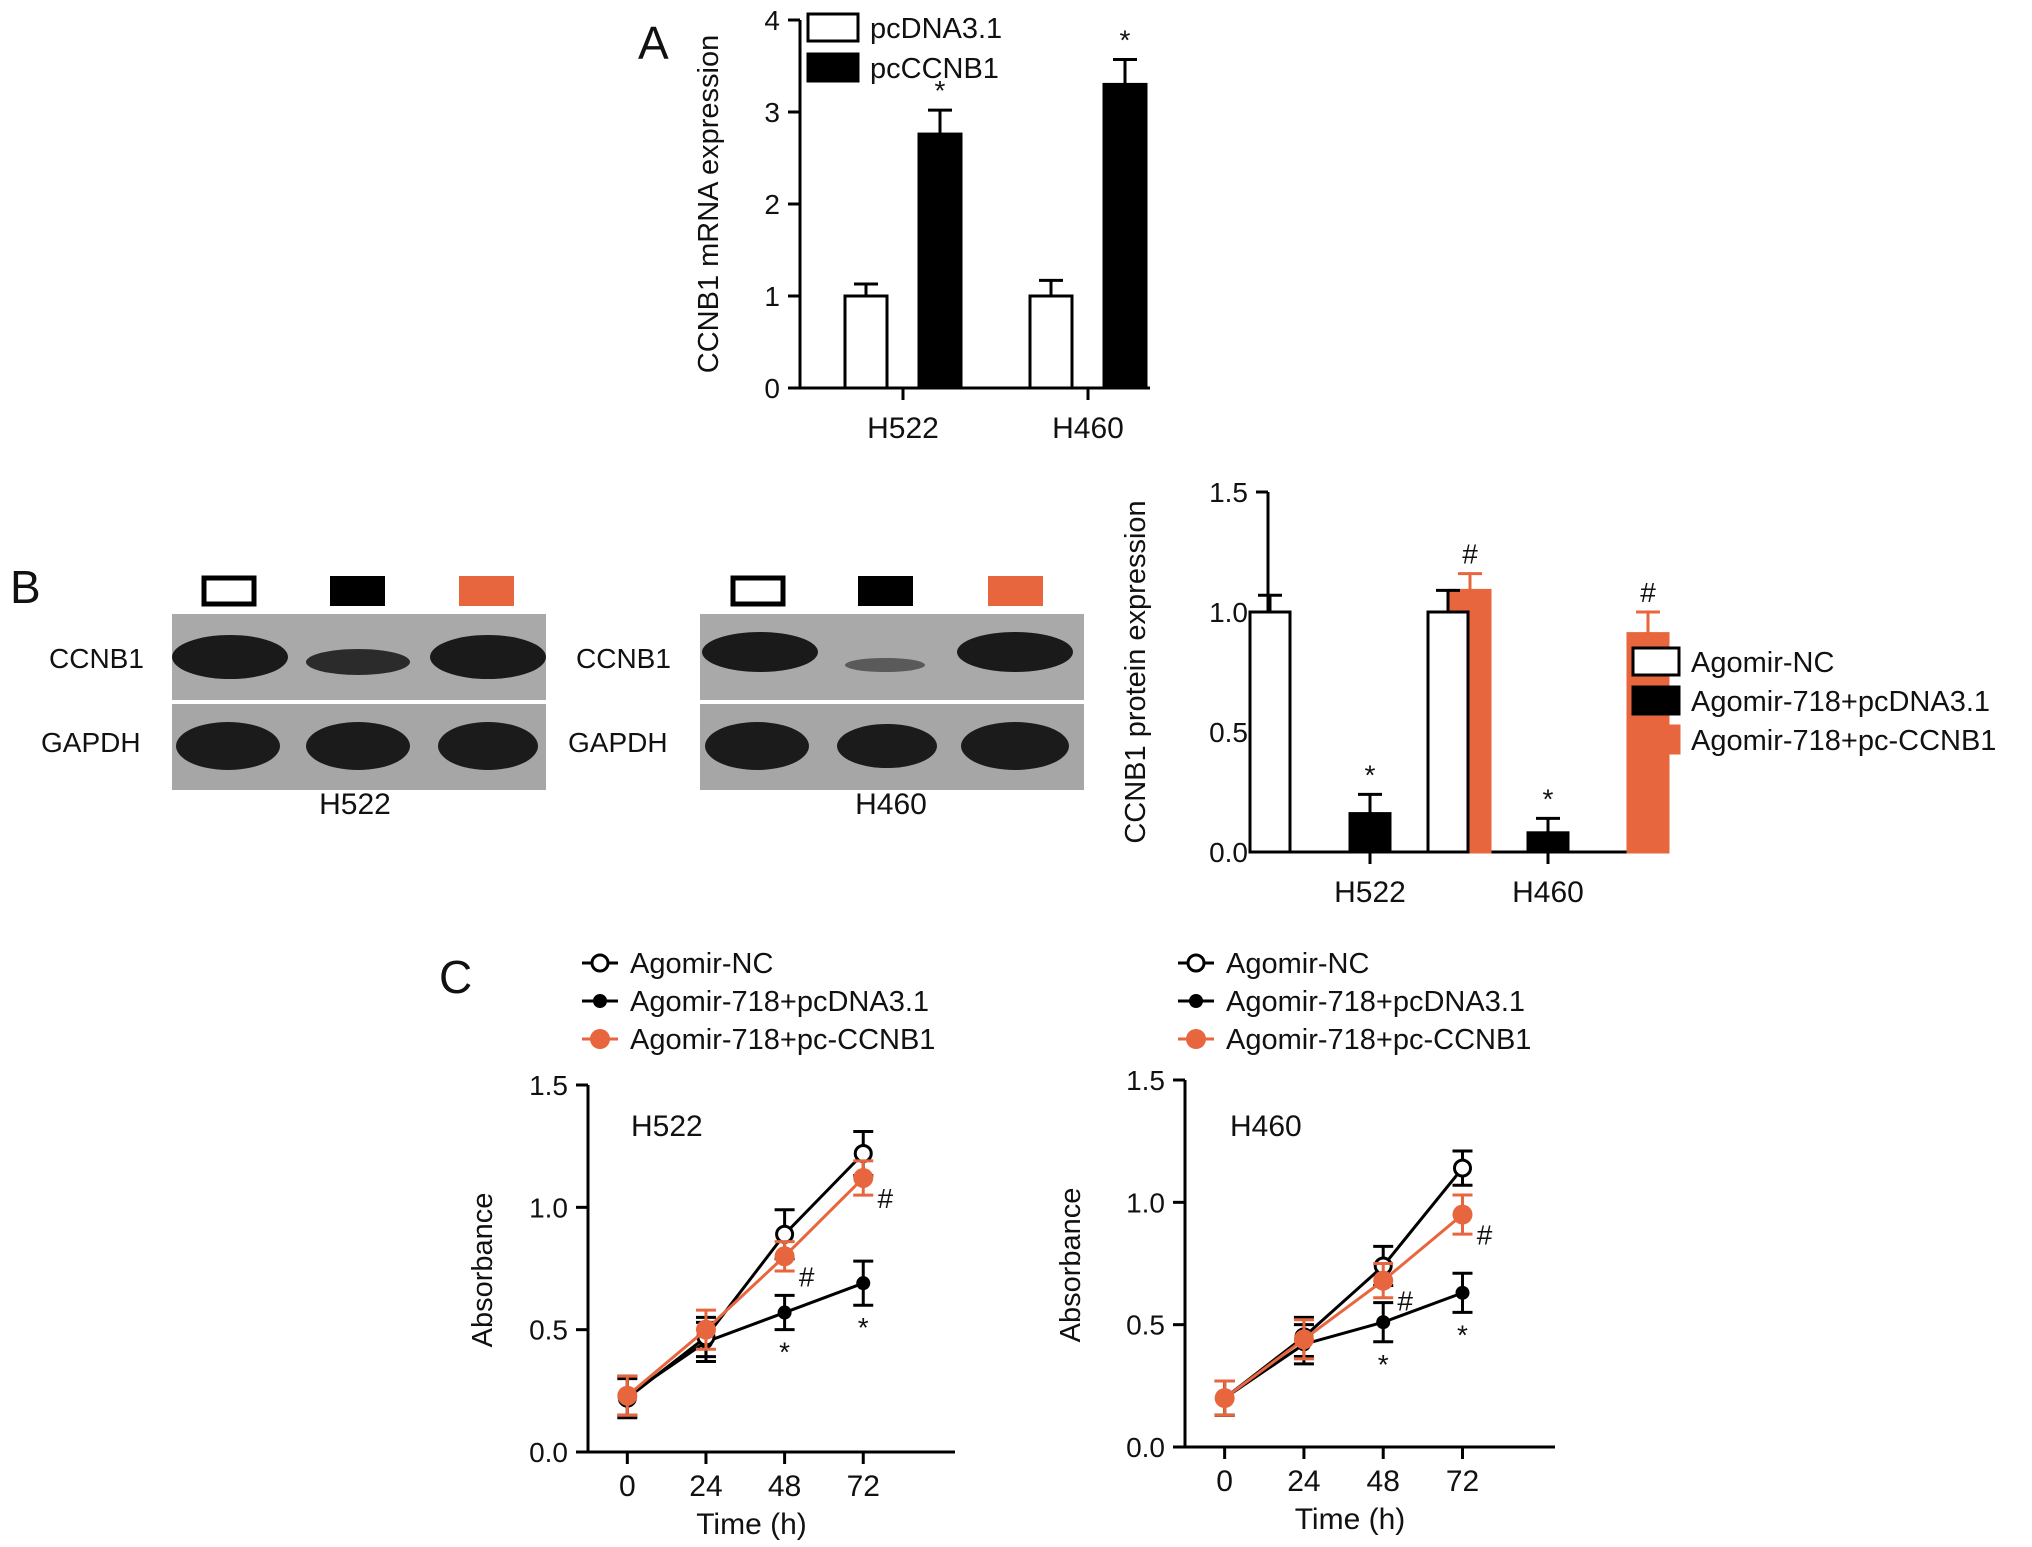 The height and width of the screenshot is (1547, 2032). I want to click on series-line-orange, so click(1343, 1306).